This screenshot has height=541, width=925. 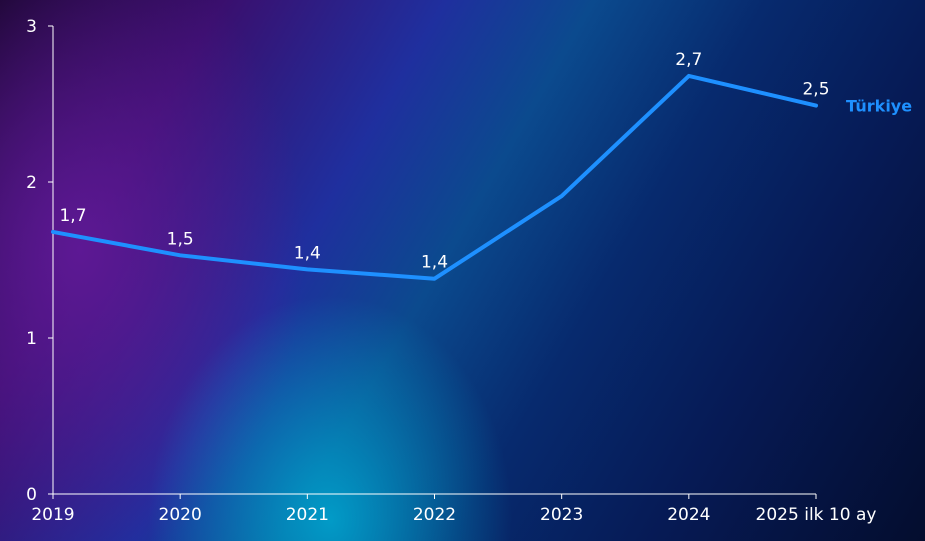 I want to click on series-name-label: Türkiye, so click(x=879, y=106).